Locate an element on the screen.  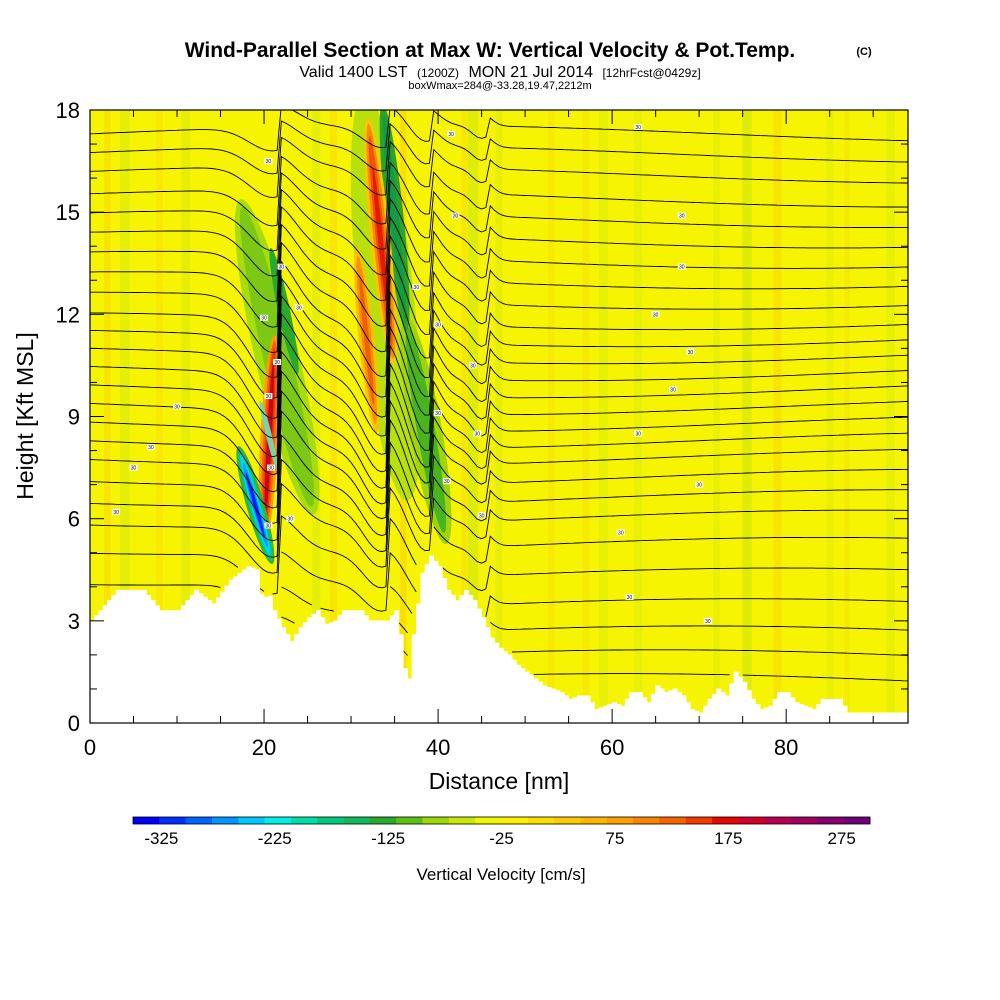
colorbar-label: Vertical Velocity [cm/s] is located at coordinates (500, 874).